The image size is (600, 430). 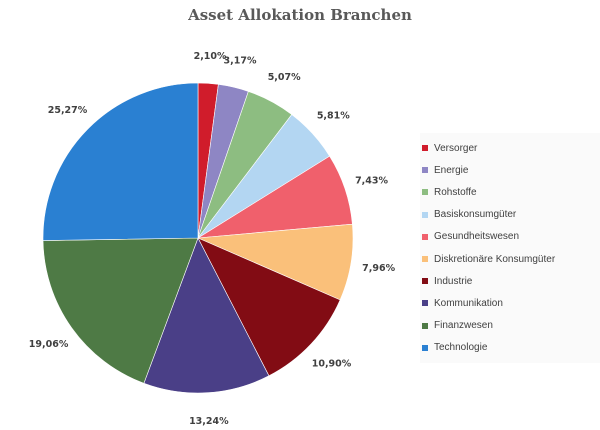 I want to click on legend-label: Finanzwesen, so click(x=463, y=326).